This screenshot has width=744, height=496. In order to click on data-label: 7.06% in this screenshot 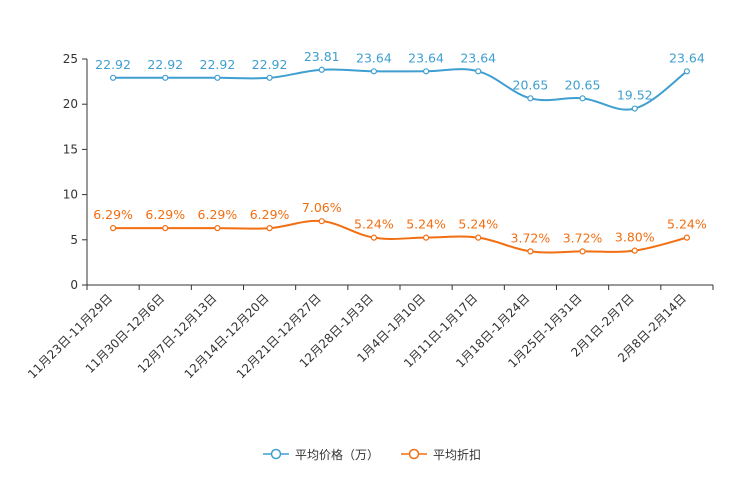, I will do `click(322, 207)`.